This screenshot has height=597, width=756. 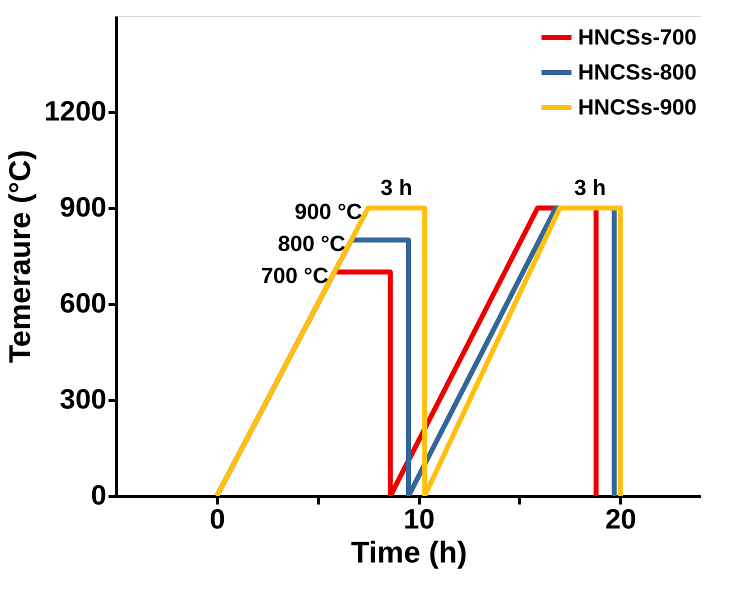 What do you see at coordinates (98, 495) in the screenshot?
I see `y-tick-label: 0` at bounding box center [98, 495].